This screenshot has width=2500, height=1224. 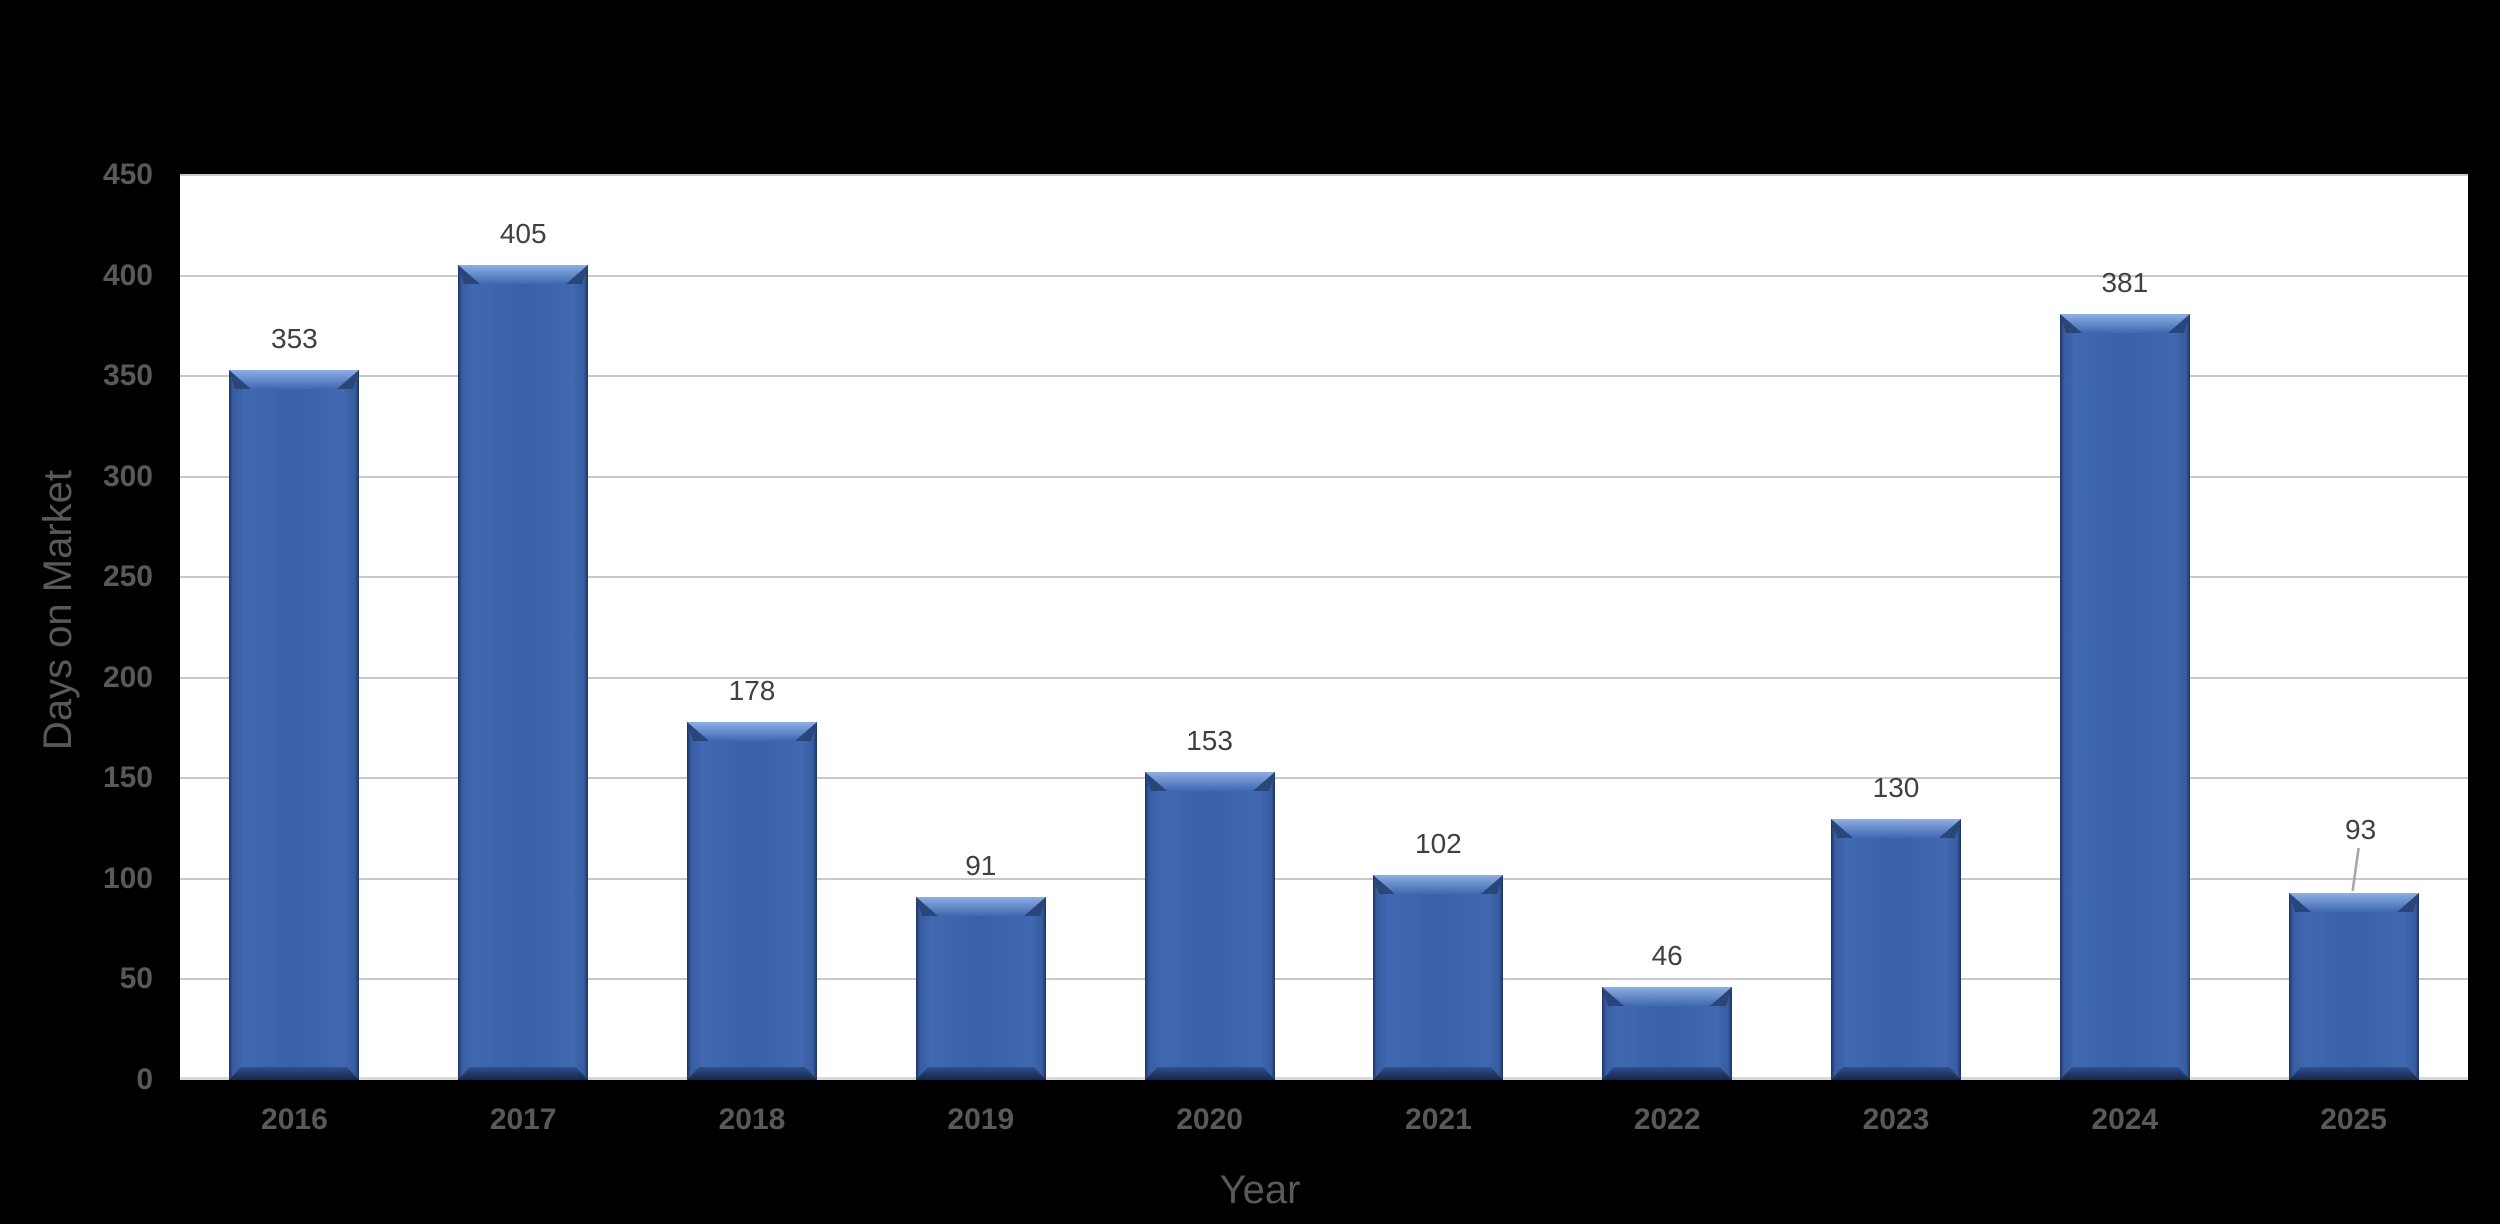 What do you see at coordinates (127, 878) in the screenshot?
I see `y-tick-label: 100` at bounding box center [127, 878].